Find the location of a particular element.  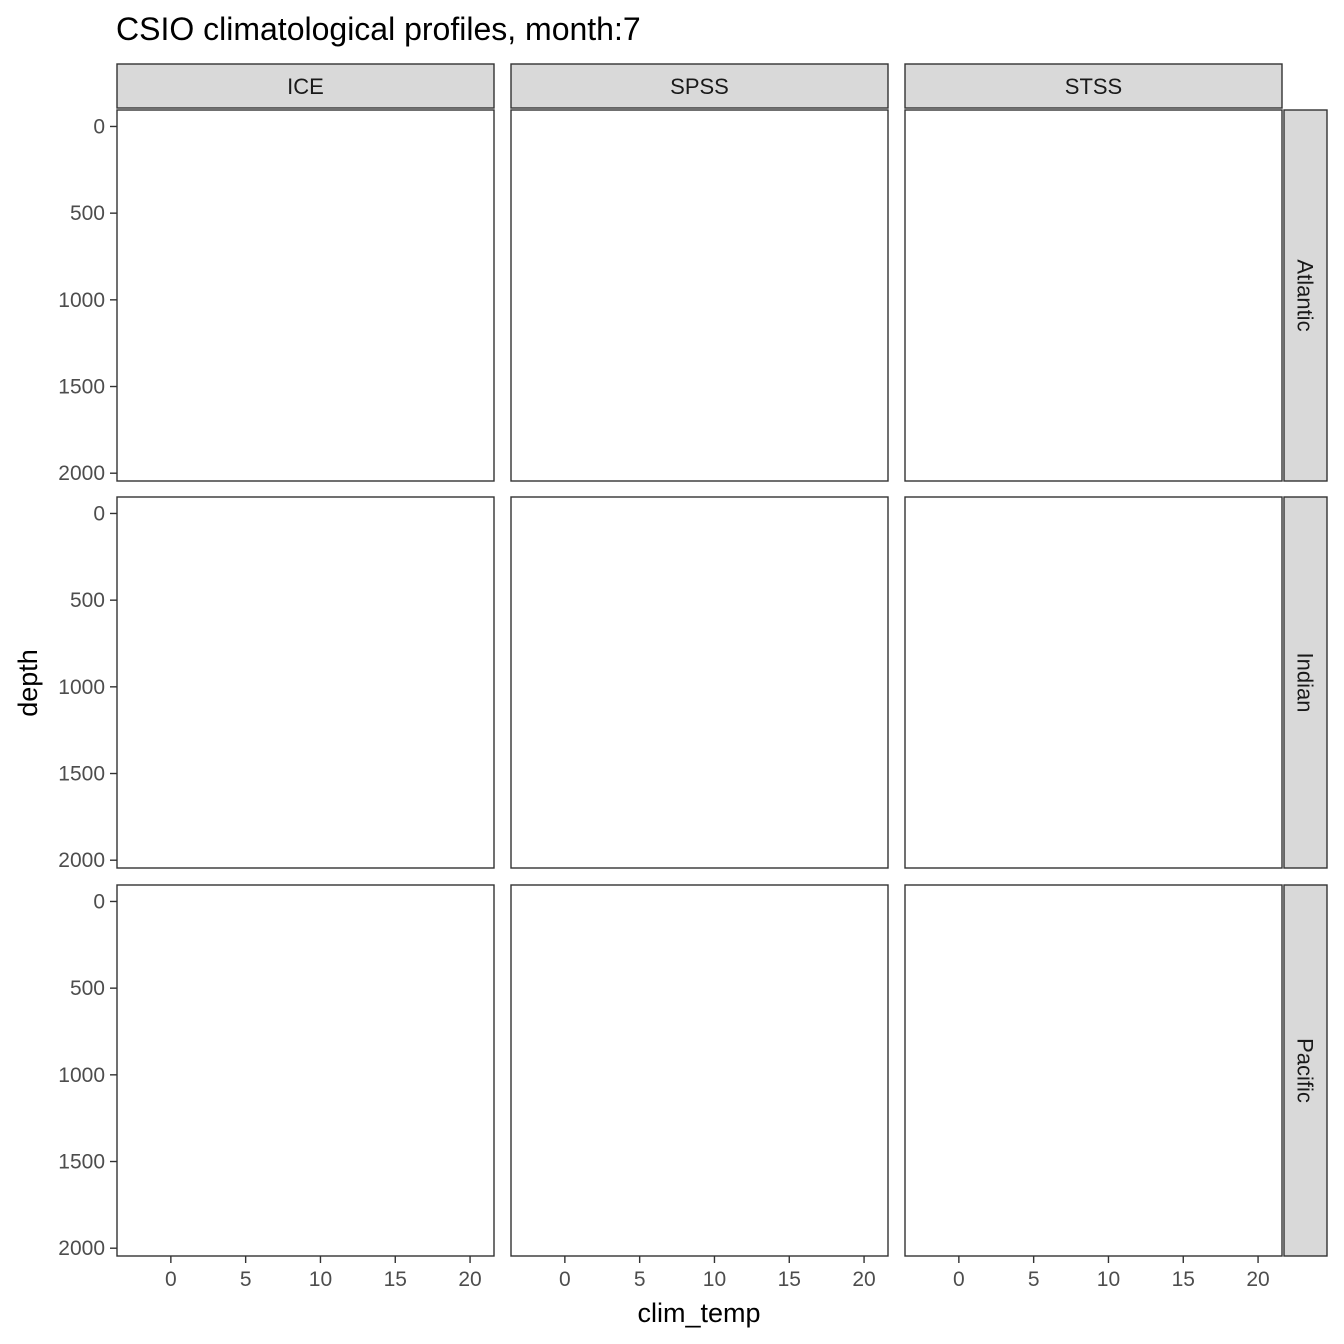

panel-indian-stss is located at coordinates (1093, 682).